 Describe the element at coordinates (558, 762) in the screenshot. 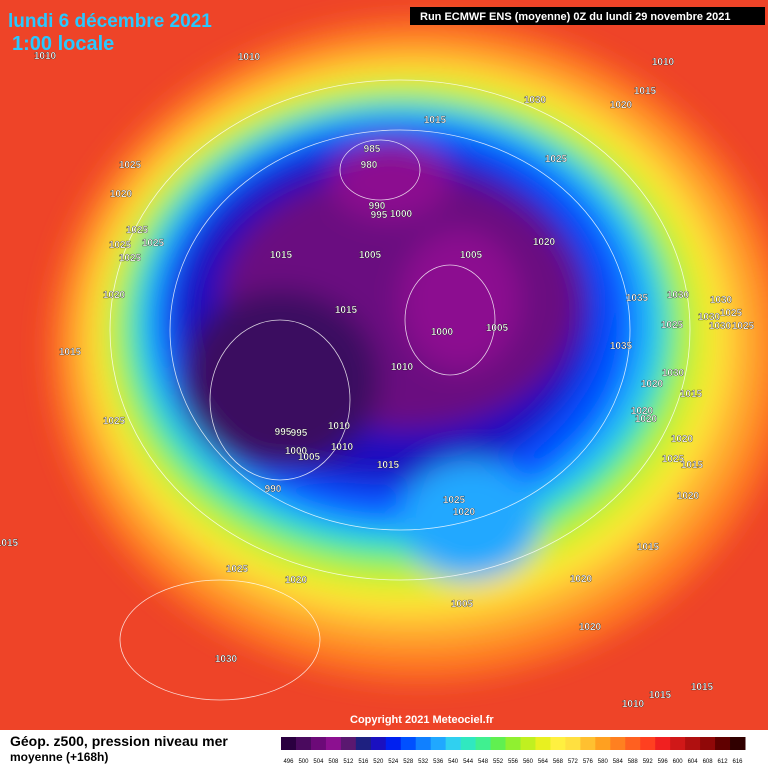

I see `colorbar-label: 568` at that location.